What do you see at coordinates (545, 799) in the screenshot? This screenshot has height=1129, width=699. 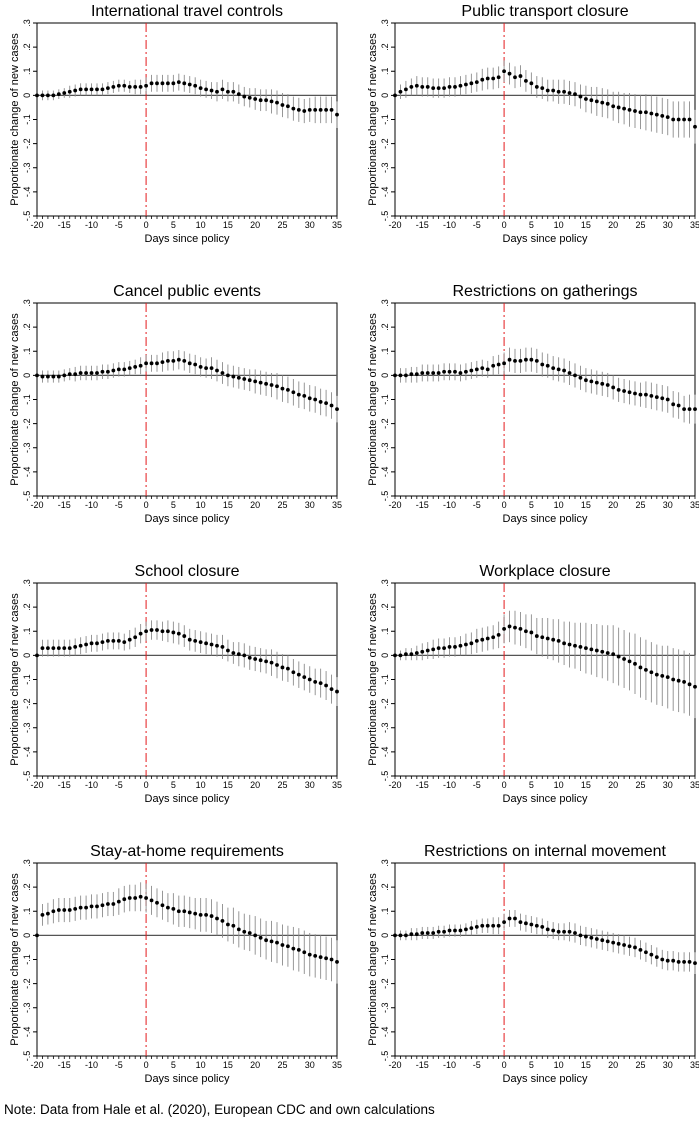 I see `x-axis-label: Days since policy` at bounding box center [545, 799].